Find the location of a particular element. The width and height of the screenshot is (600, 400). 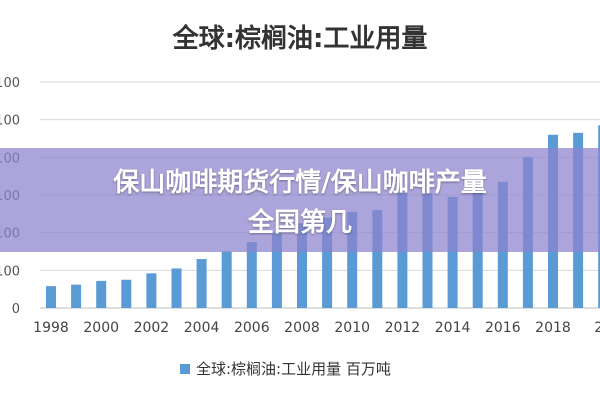

bar-2006 is located at coordinates (251, 275).